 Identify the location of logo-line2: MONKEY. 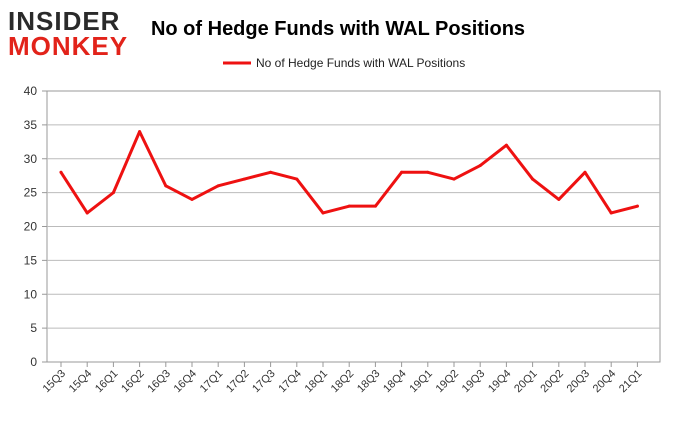
(68, 46).